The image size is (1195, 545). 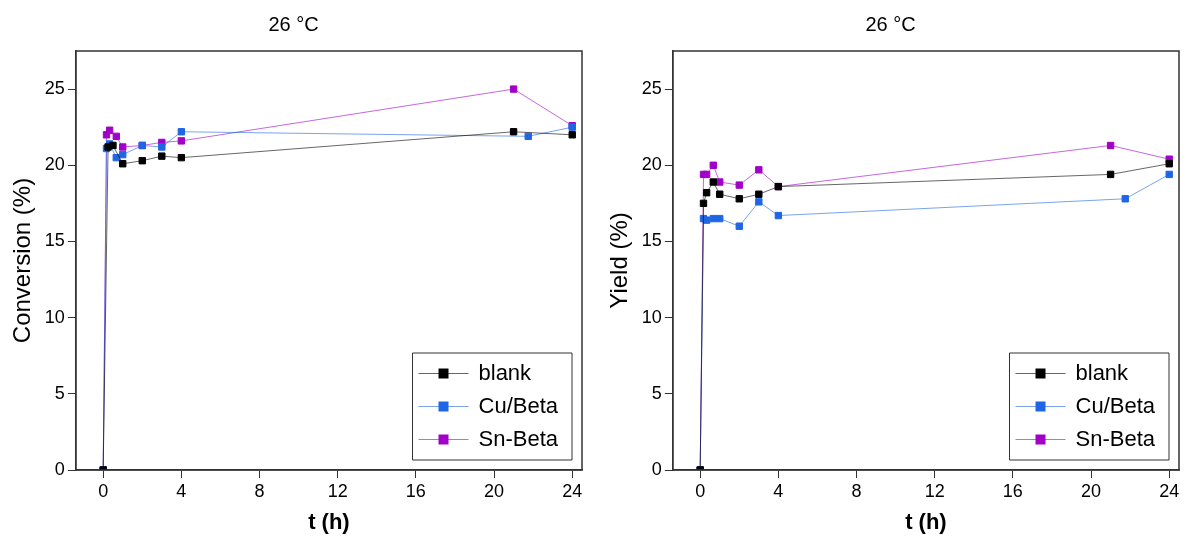 I want to click on y-axis-title: Yield (%), so click(x=619, y=260).